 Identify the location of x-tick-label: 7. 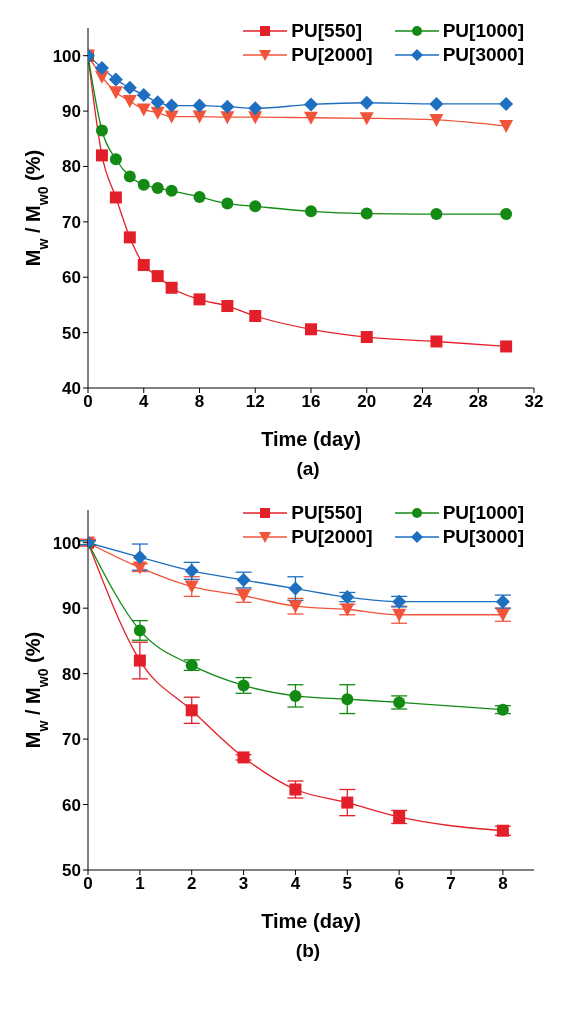
(451, 884).